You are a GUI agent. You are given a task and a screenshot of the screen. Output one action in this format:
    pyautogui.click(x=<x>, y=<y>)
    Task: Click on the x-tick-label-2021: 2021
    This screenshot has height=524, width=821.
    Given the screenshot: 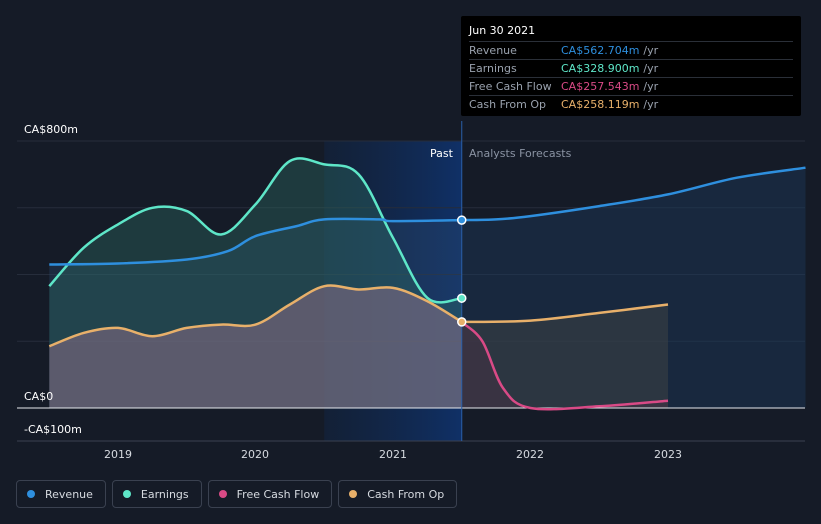 What is the action you would take?
    pyautogui.click(x=393, y=454)
    